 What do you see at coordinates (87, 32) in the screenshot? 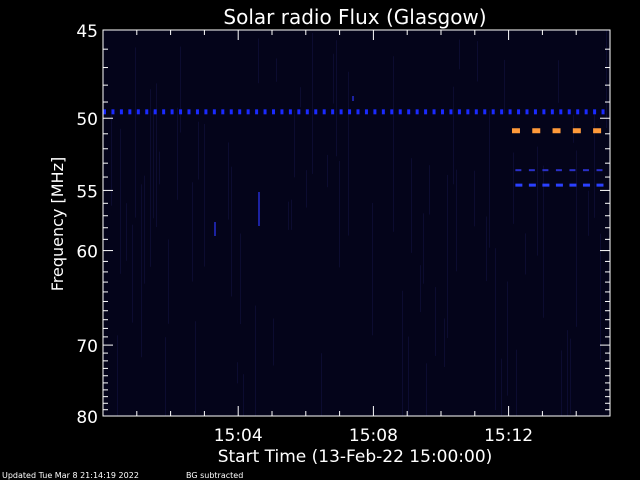
I see `y-tick-label: 45` at bounding box center [87, 32].